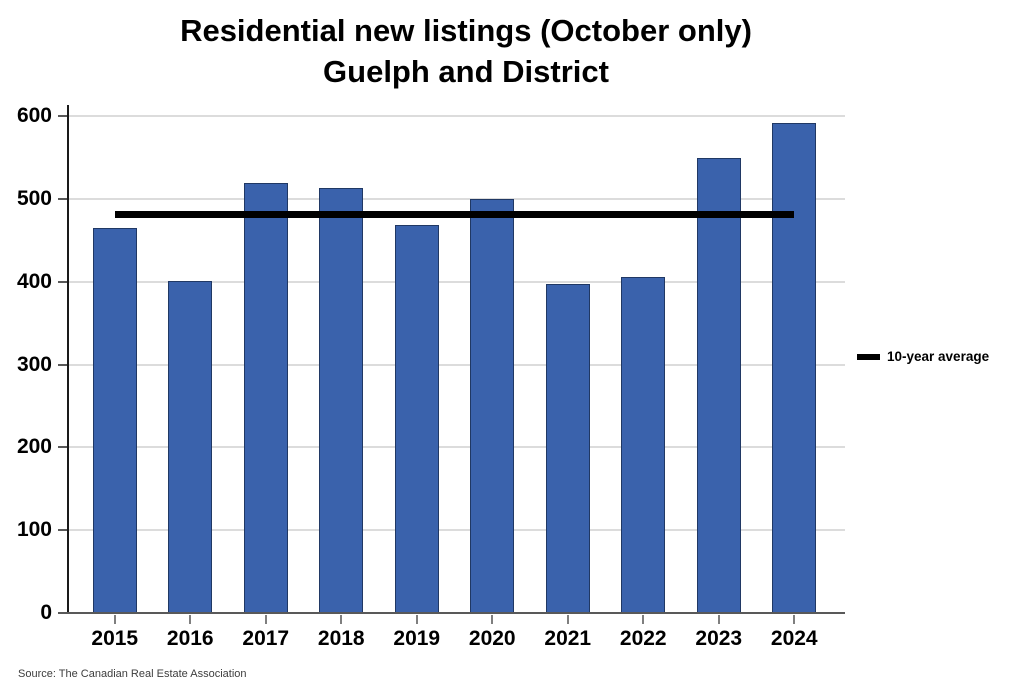 The height and width of the screenshot is (690, 1017). I want to click on x-axis-label-2020: 2020, so click(492, 638).